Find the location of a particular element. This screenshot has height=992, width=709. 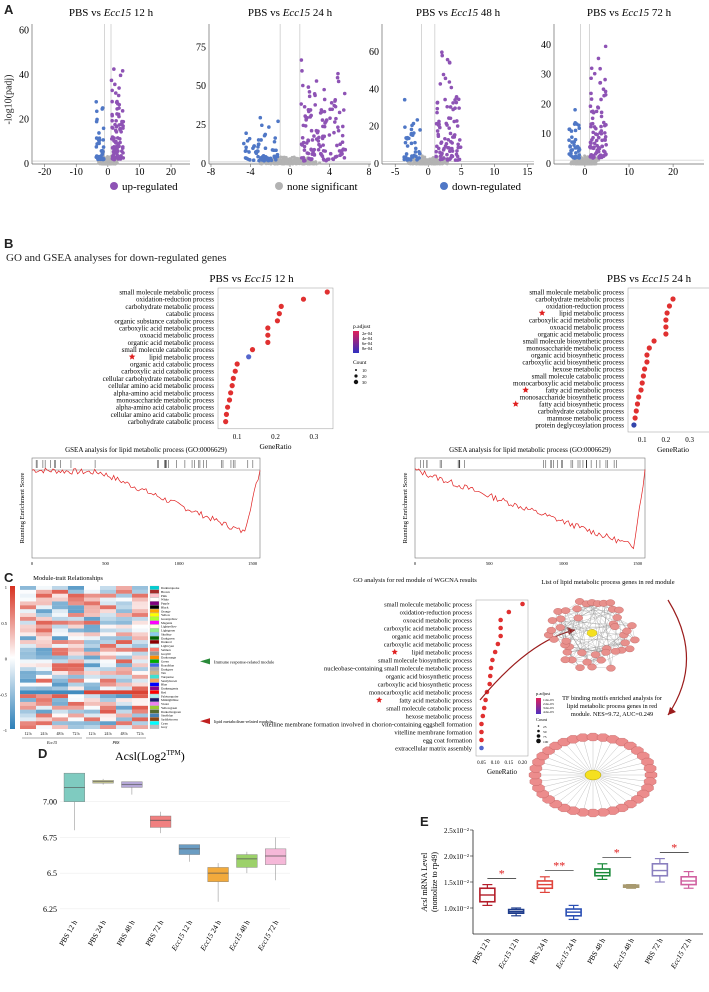

heatmap-col-6: 48 h is located at coordinates (124, 733).